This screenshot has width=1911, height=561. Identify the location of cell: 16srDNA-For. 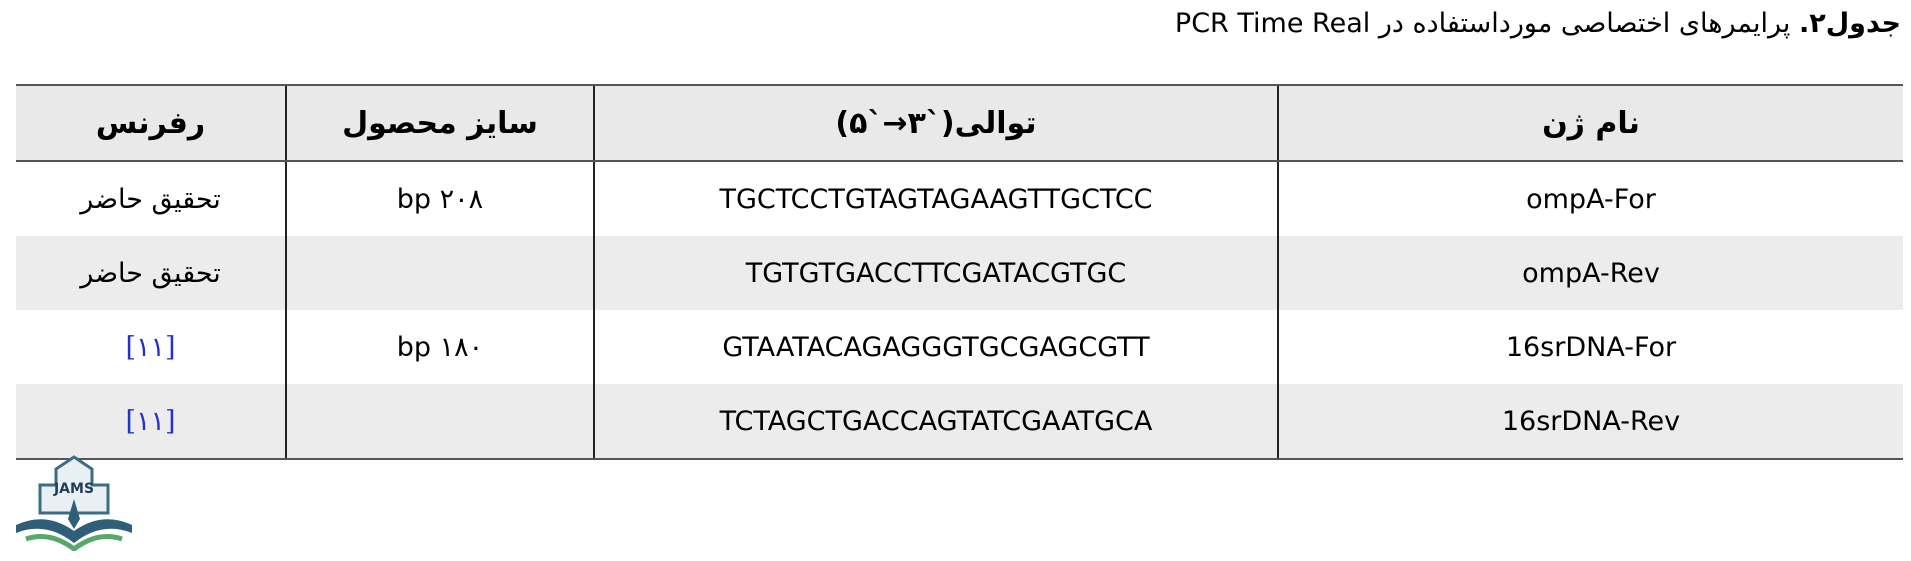
(1590, 347).